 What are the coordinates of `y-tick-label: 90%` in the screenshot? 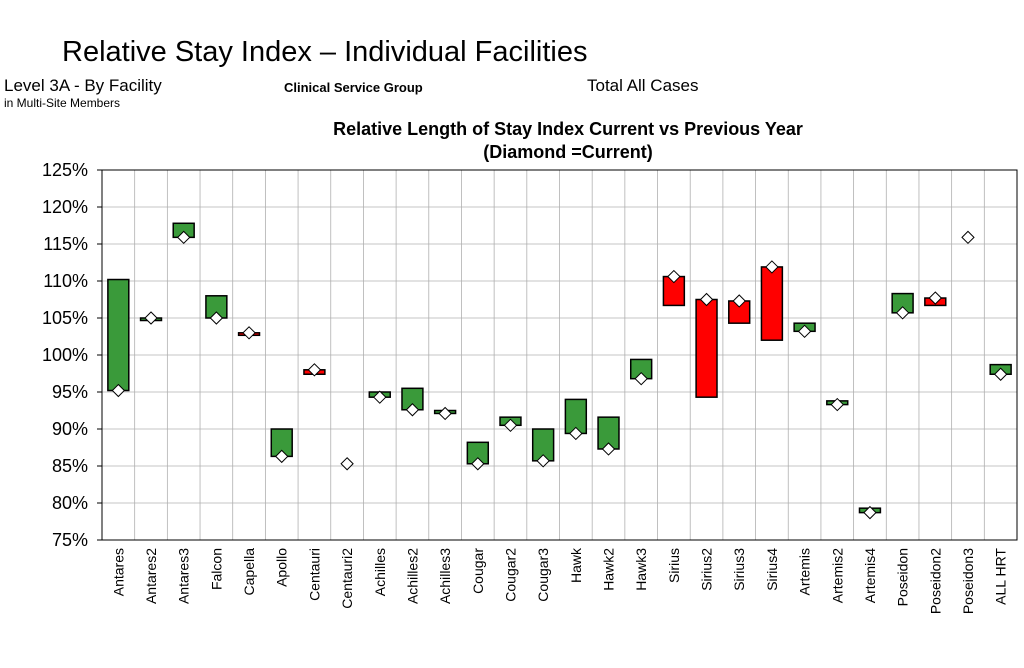 It's located at (70, 429).